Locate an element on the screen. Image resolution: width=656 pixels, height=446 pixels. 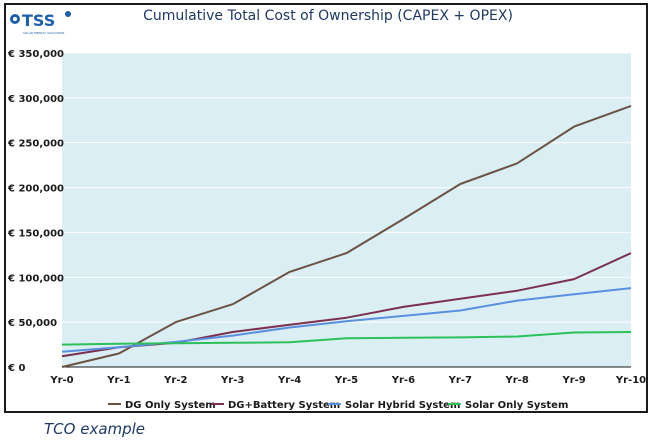
y-tick-label: € 350,000 is located at coordinates (35, 54).